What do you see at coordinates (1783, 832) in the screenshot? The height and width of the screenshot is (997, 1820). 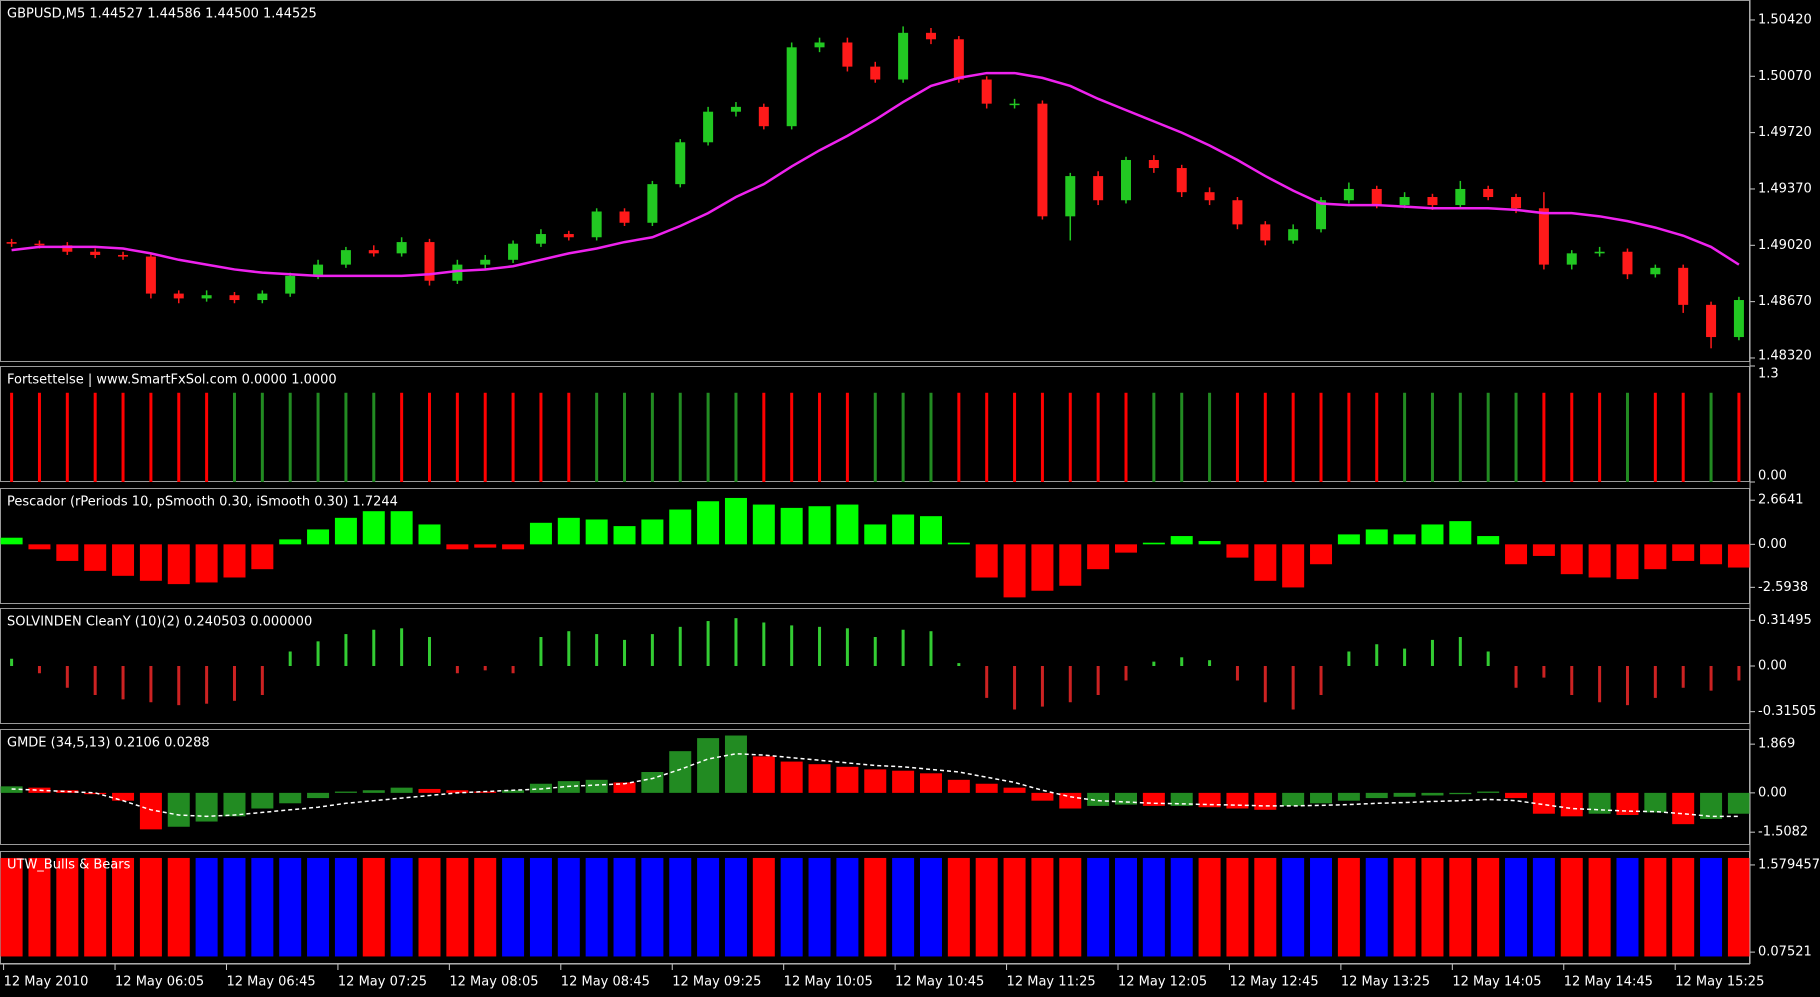 I see `y-tick-label: -1.5082` at bounding box center [1783, 832].